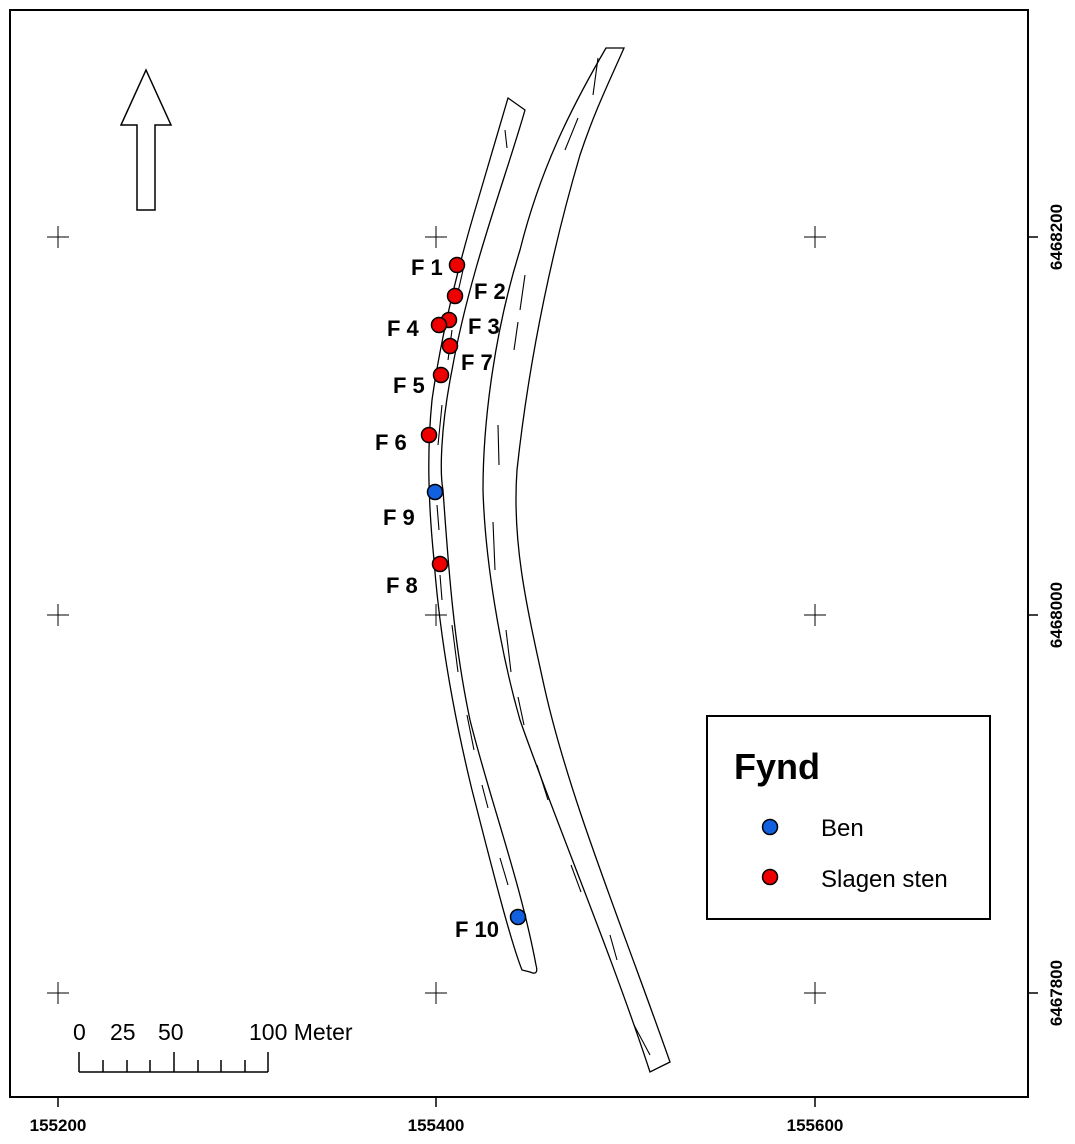  Describe the element at coordinates (403, 328) in the screenshot. I see `find-label: F 4` at that location.